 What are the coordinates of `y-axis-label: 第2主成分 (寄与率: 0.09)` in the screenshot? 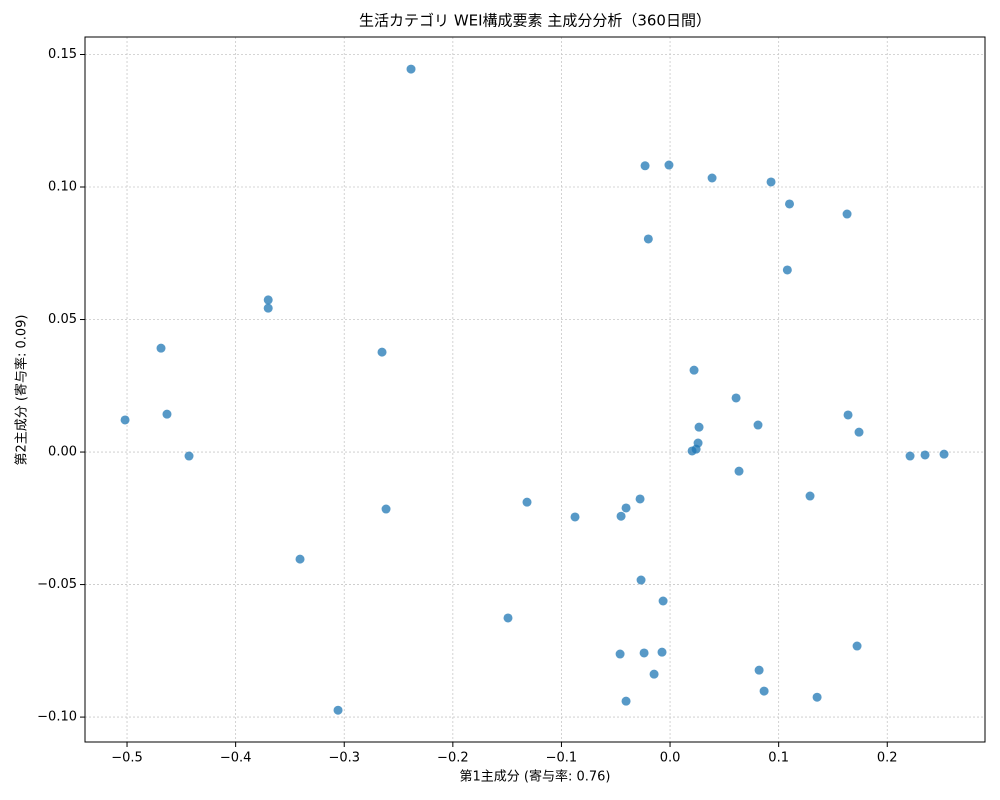 It's located at (22, 389).